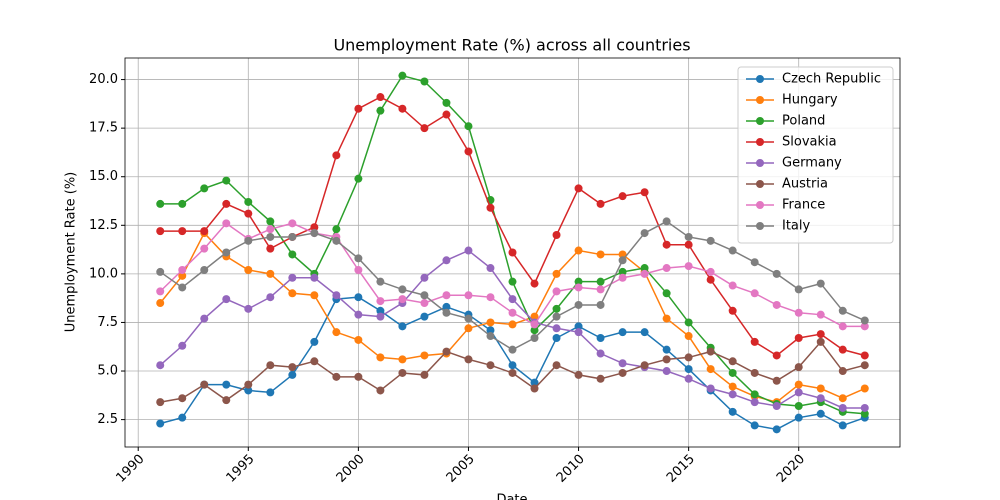 The image size is (1000, 500). I want to click on legend-label: Slovakia, so click(809, 142).